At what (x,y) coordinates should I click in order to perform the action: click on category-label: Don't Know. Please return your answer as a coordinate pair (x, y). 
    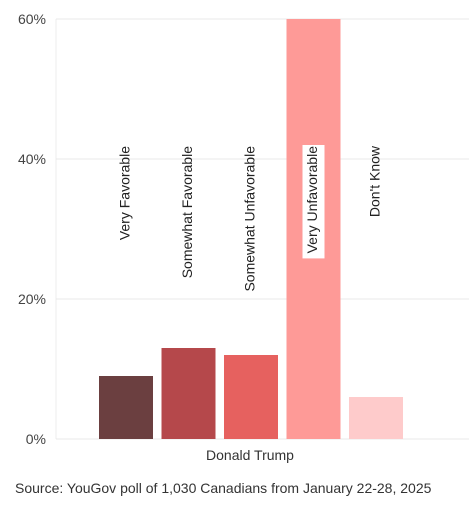
    Looking at the image, I should click on (375, 181).